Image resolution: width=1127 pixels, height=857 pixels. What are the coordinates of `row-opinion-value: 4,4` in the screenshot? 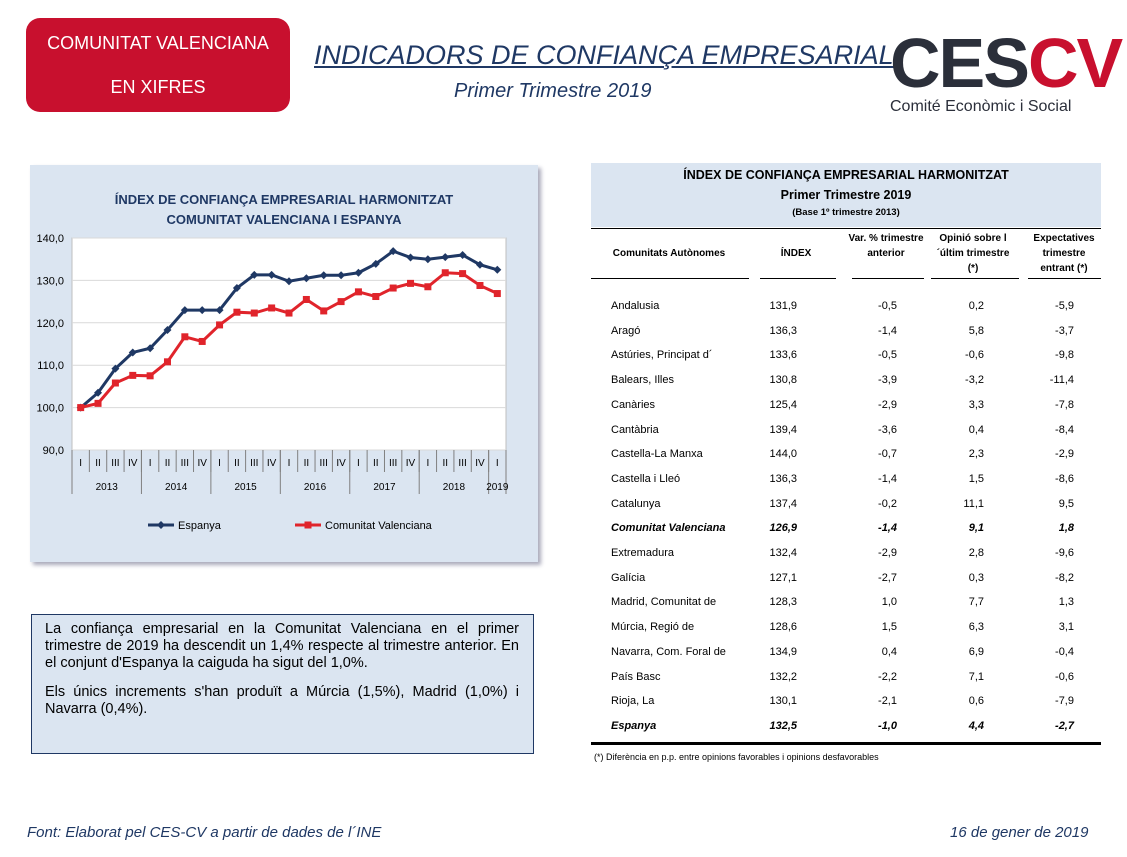 It's located at (976, 725).